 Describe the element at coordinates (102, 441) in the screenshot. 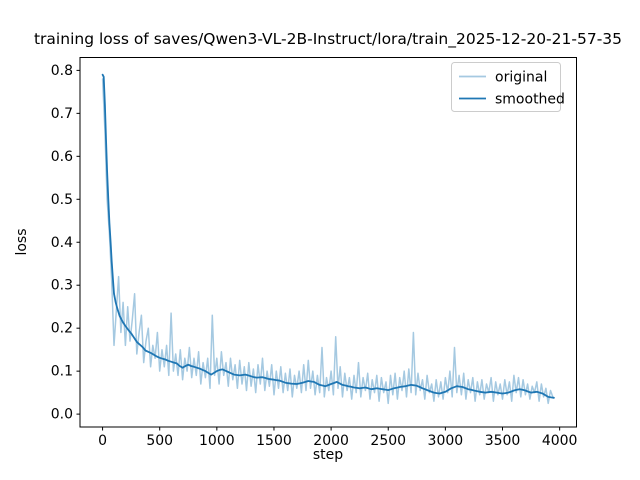

I see `x-tick-label: 0` at that location.